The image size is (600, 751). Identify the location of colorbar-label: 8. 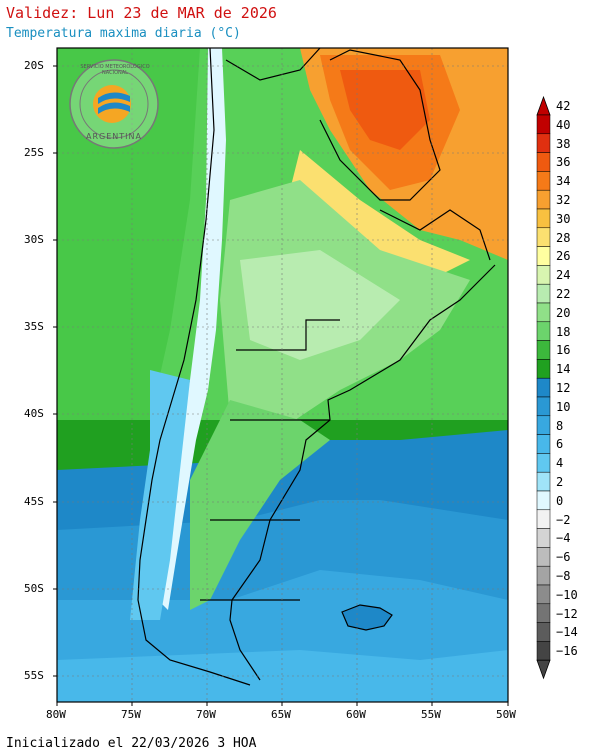
(560, 425).